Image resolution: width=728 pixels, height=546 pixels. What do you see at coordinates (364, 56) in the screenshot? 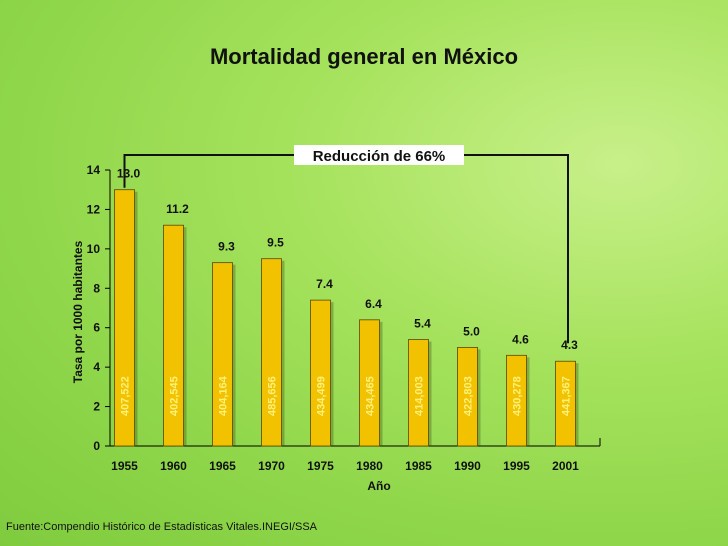
I see `chart-title: Mortalidad general en México` at bounding box center [364, 56].